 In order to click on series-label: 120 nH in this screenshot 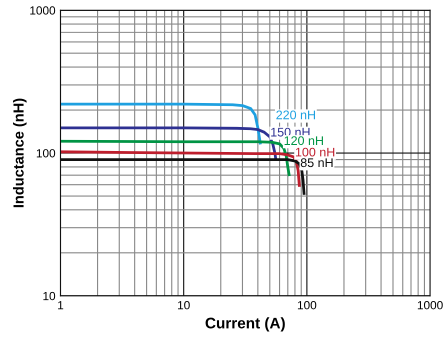, I will do `click(303, 141)`.